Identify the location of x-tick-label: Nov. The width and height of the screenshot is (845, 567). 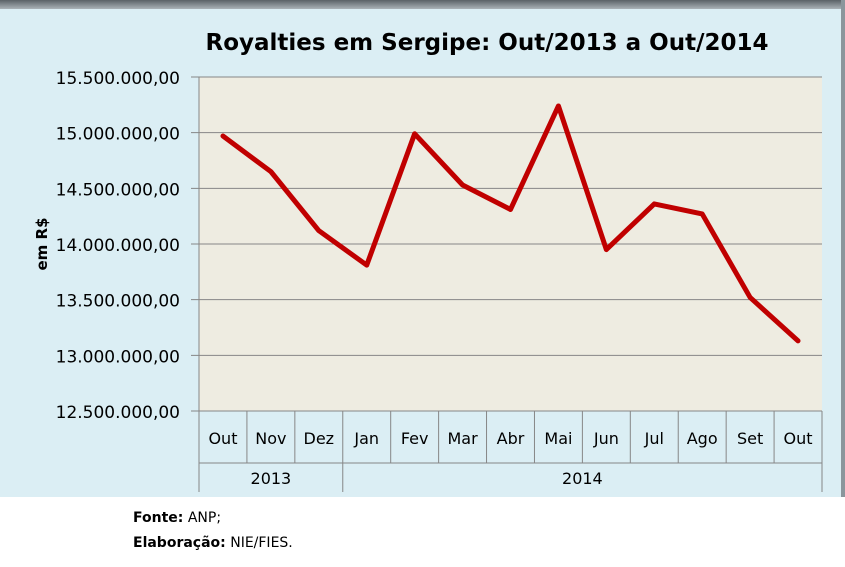
(270, 438).